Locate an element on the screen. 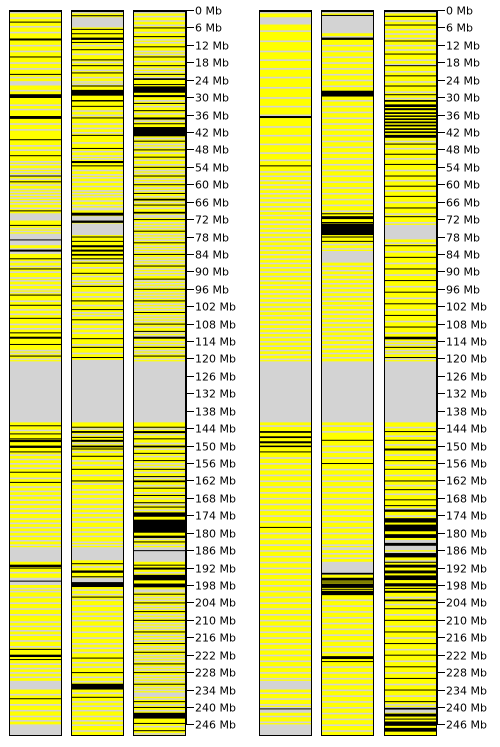 The height and width of the screenshot is (747, 500). y-tick-label: 168 Mb is located at coordinates (215, 499).